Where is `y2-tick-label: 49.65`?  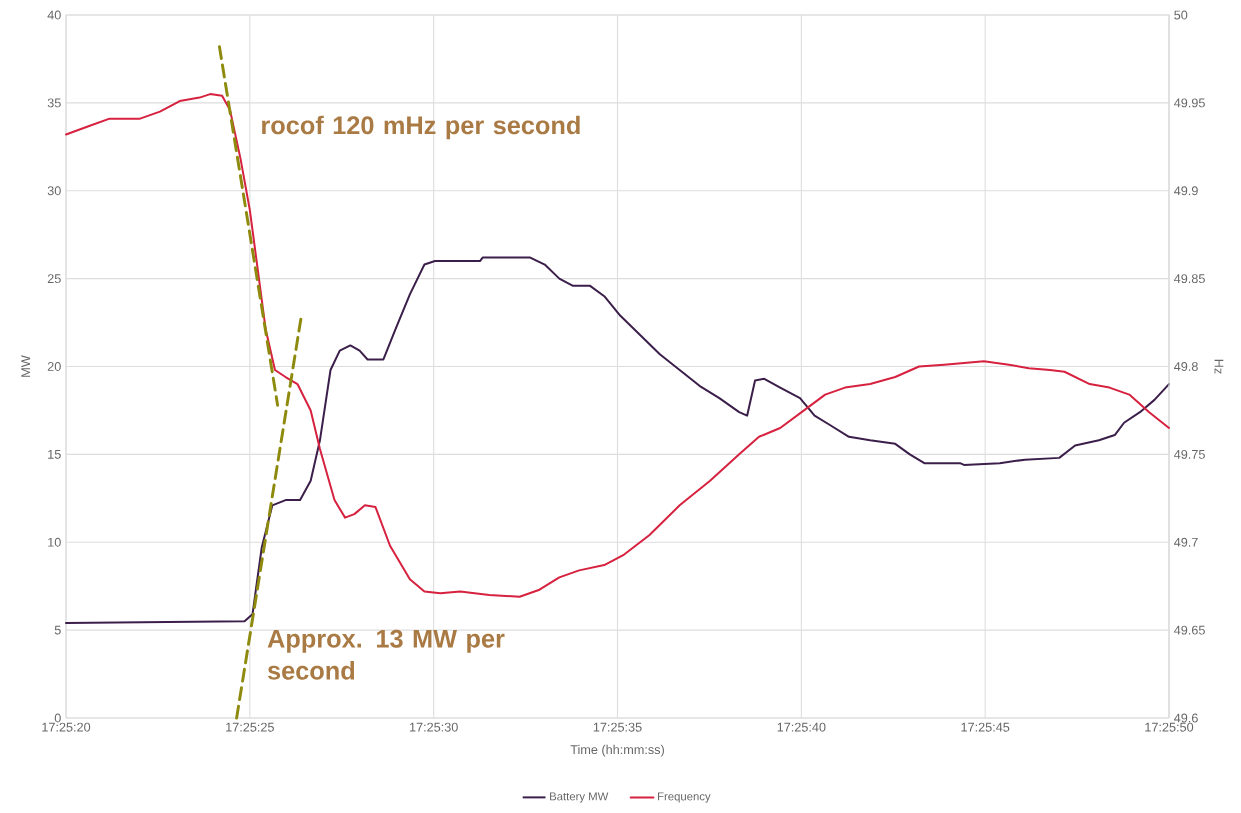
y2-tick-label: 49.65 is located at coordinates (1189, 630).